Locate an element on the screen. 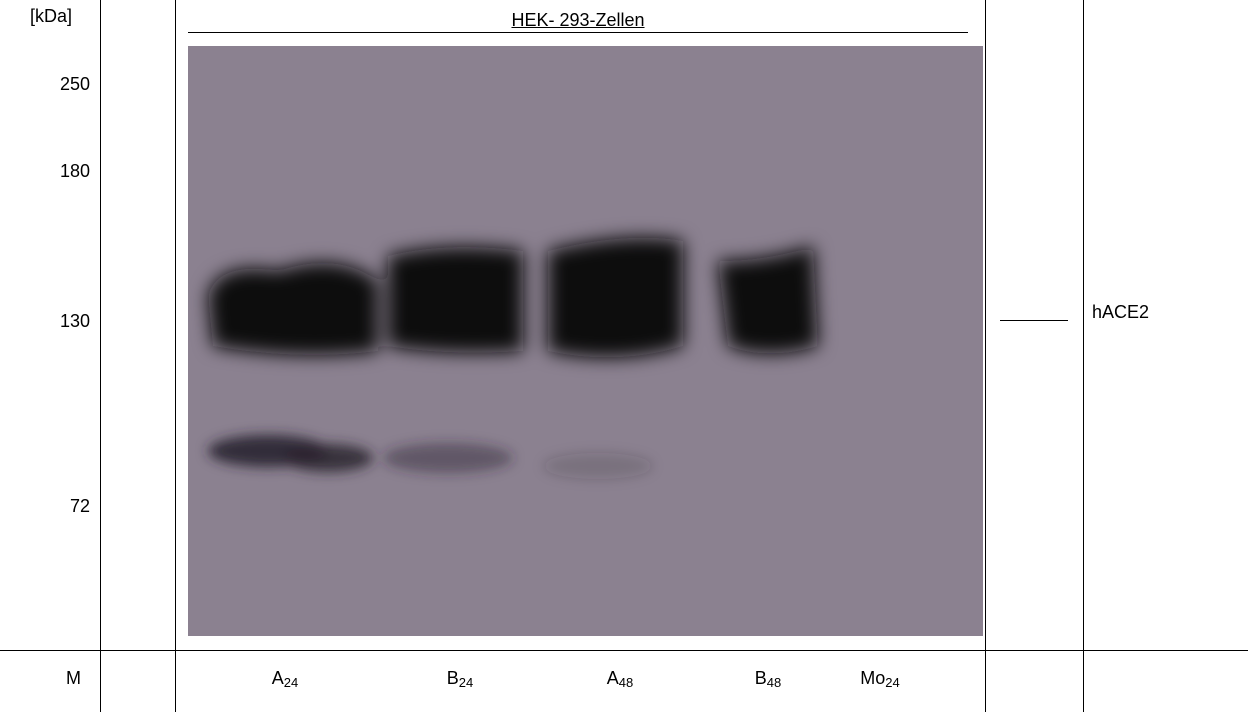  blot-title: HEK- 293-Zellen is located at coordinates (578, 20).